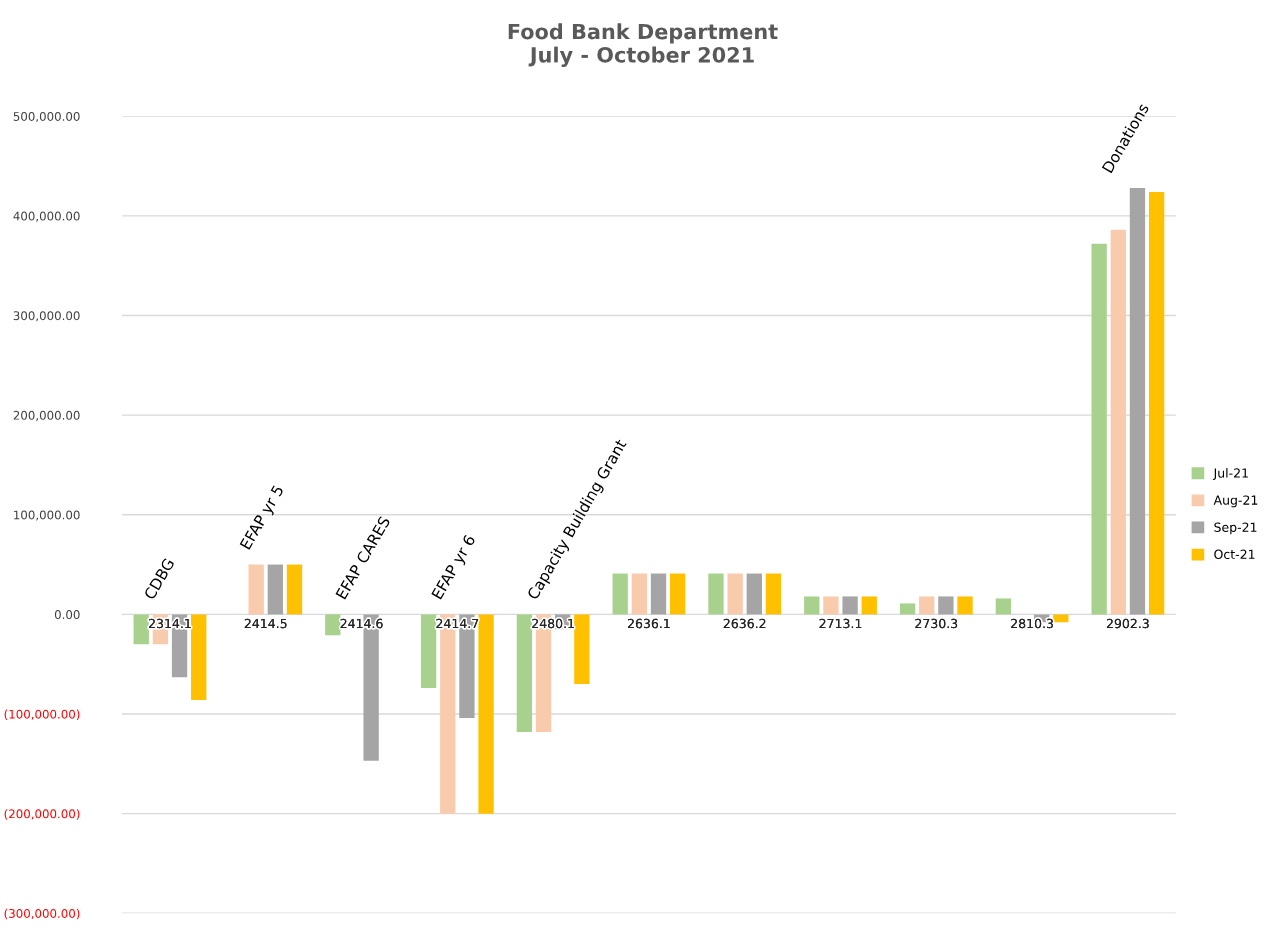 The image size is (1285, 930). I want to click on legend-label: Jul-21, so click(1230, 474).